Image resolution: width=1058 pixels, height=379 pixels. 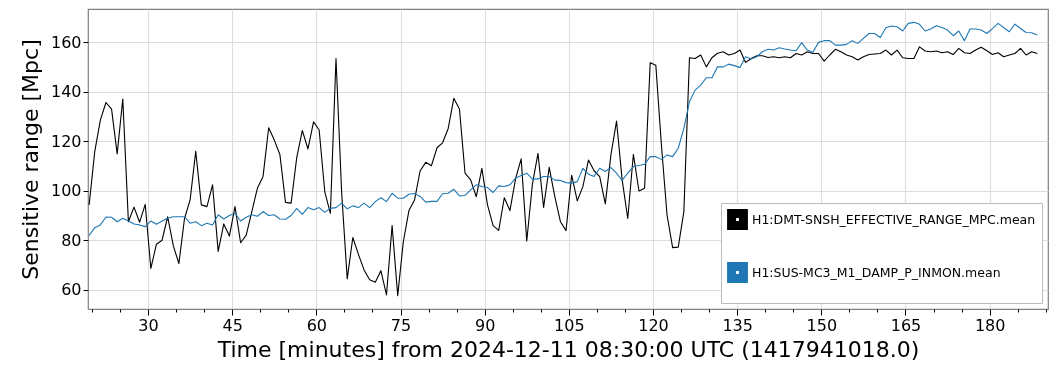 I want to click on legend-label: H1:SUS-MC3_M1_DAMP_P_INMON.mean, so click(x=876, y=272).